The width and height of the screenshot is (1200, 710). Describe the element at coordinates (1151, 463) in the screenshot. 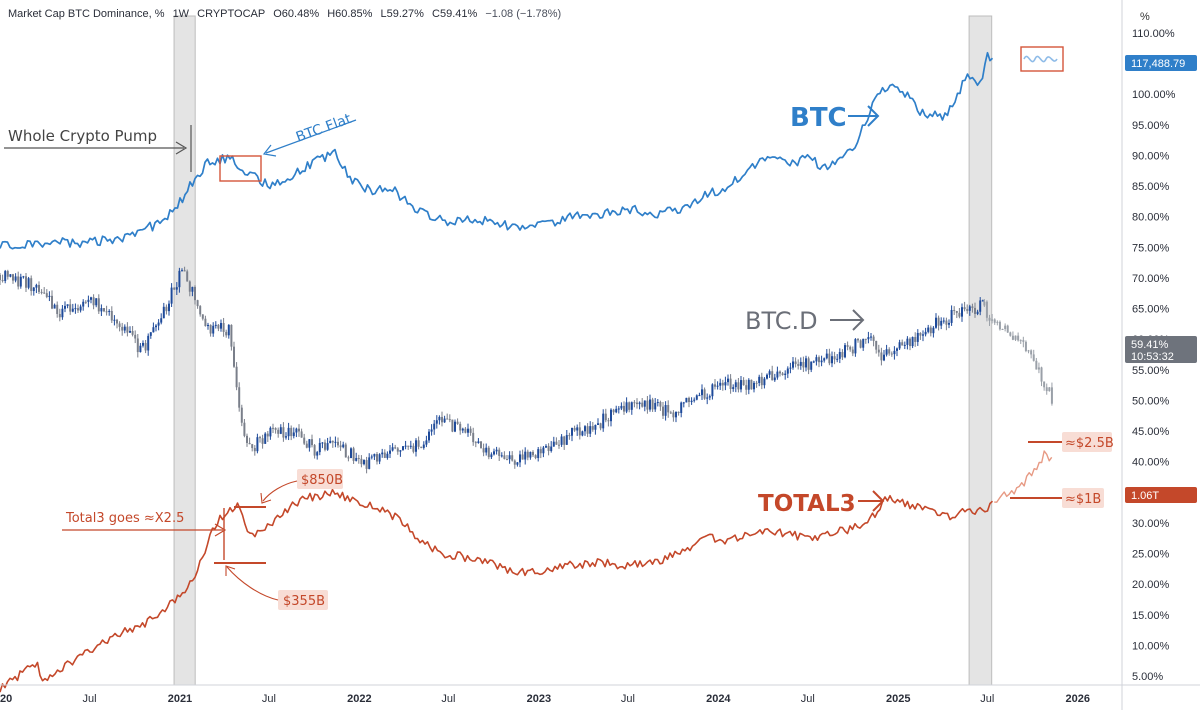

I see `price-tick-label: 40.00%` at that location.